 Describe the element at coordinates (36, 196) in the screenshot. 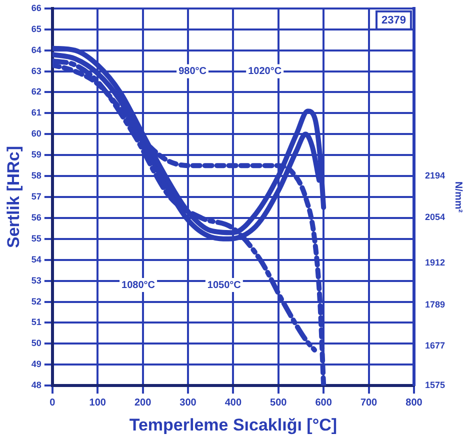

I see `y-tick-label: 57` at that location.